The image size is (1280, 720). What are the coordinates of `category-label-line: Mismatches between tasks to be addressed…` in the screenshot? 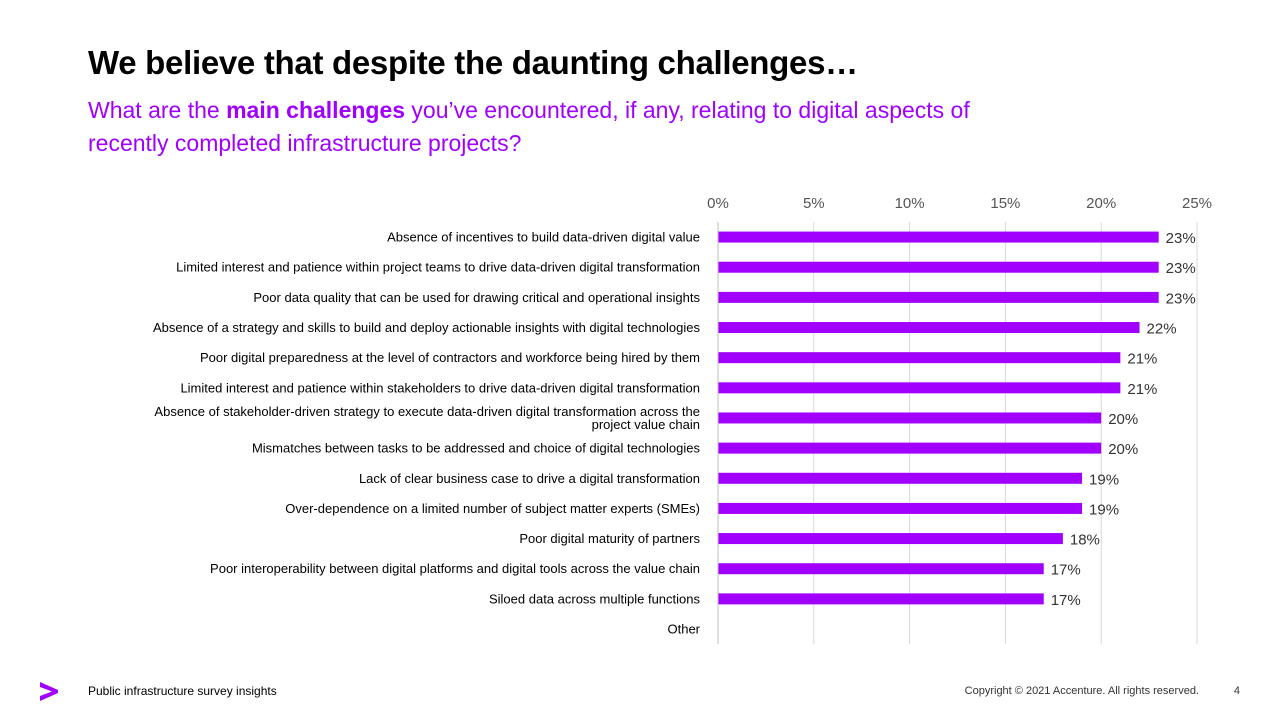 It's located at (476, 448).